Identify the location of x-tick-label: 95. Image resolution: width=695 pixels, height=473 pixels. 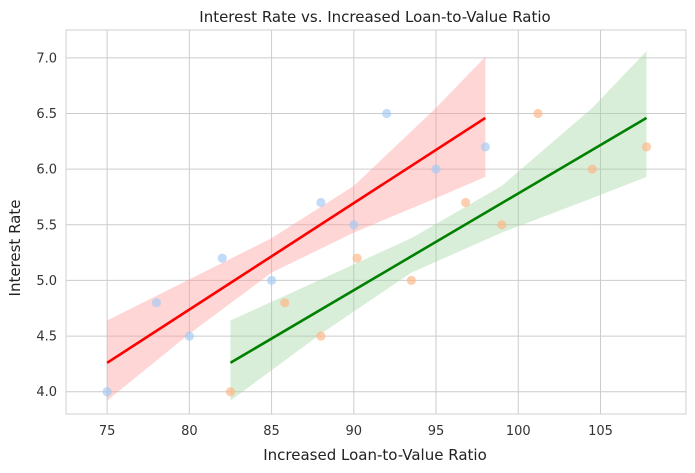
(436, 431).